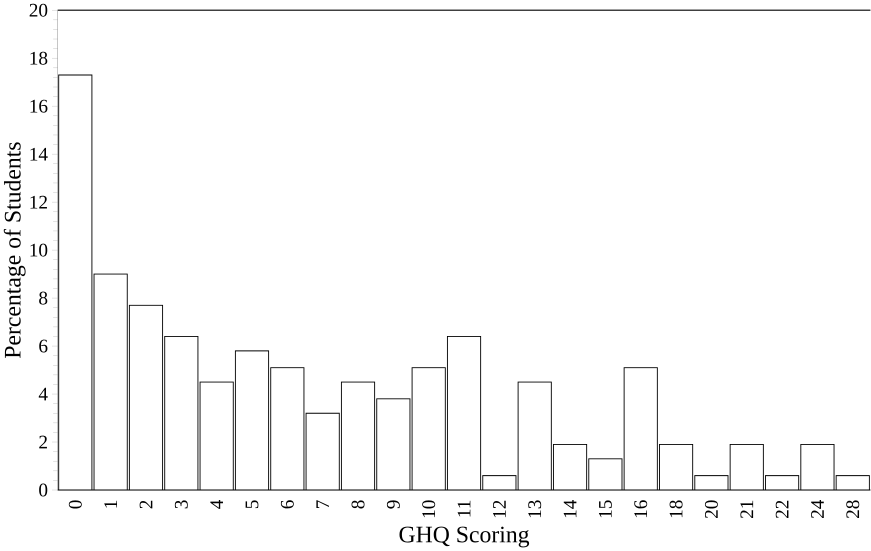 The width and height of the screenshot is (871, 551). What do you see at coordinates (393, 504) in the screenshot?
I see `x-tick-label: 9` at bounding box center [393, 504].